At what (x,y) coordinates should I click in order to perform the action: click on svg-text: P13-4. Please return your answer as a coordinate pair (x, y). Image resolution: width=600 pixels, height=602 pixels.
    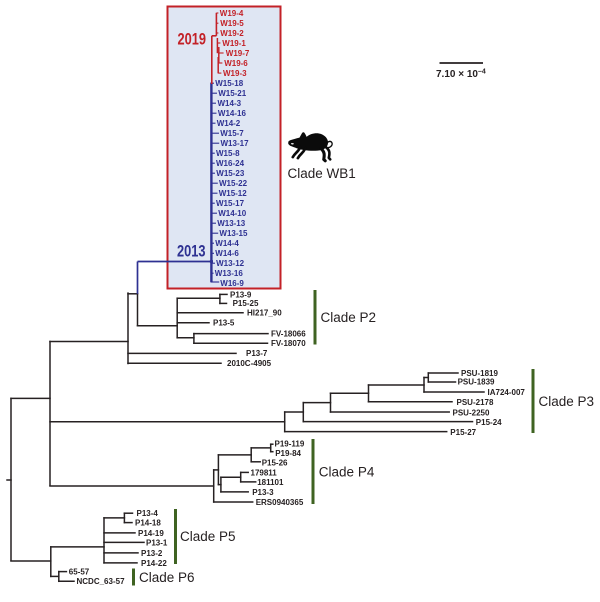
    Looking at the image, I should click on (148, 513).